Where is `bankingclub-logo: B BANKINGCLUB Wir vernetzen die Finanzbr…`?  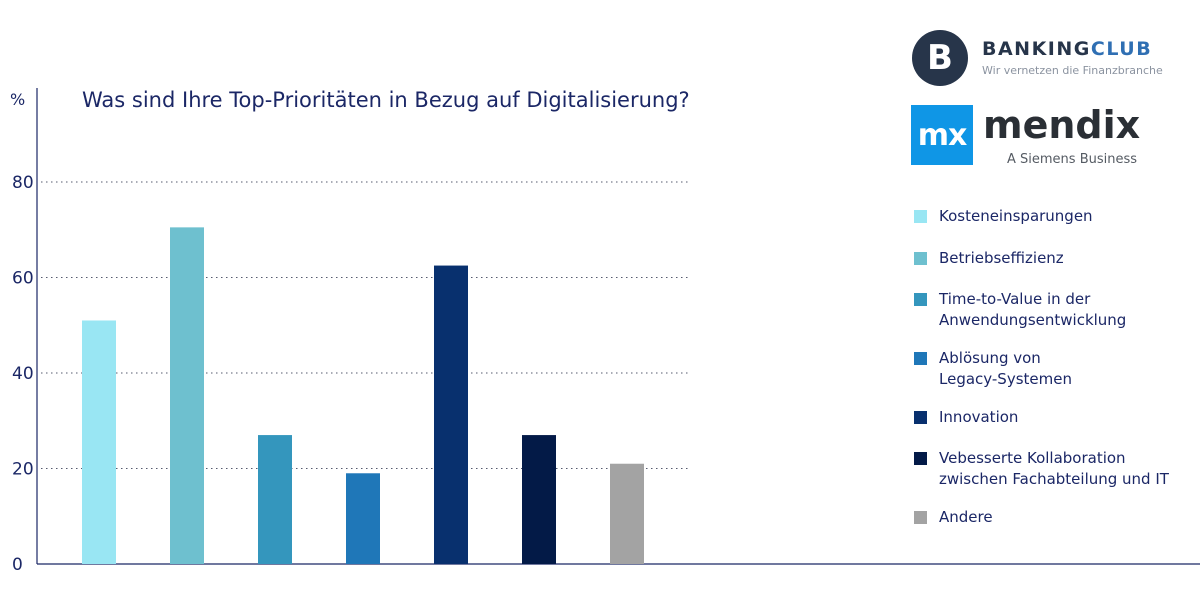 bankingclub-logo: B BANKINGCLUB Wir vernetzen die Finanzbr… is located at coordinates (1052, 60).